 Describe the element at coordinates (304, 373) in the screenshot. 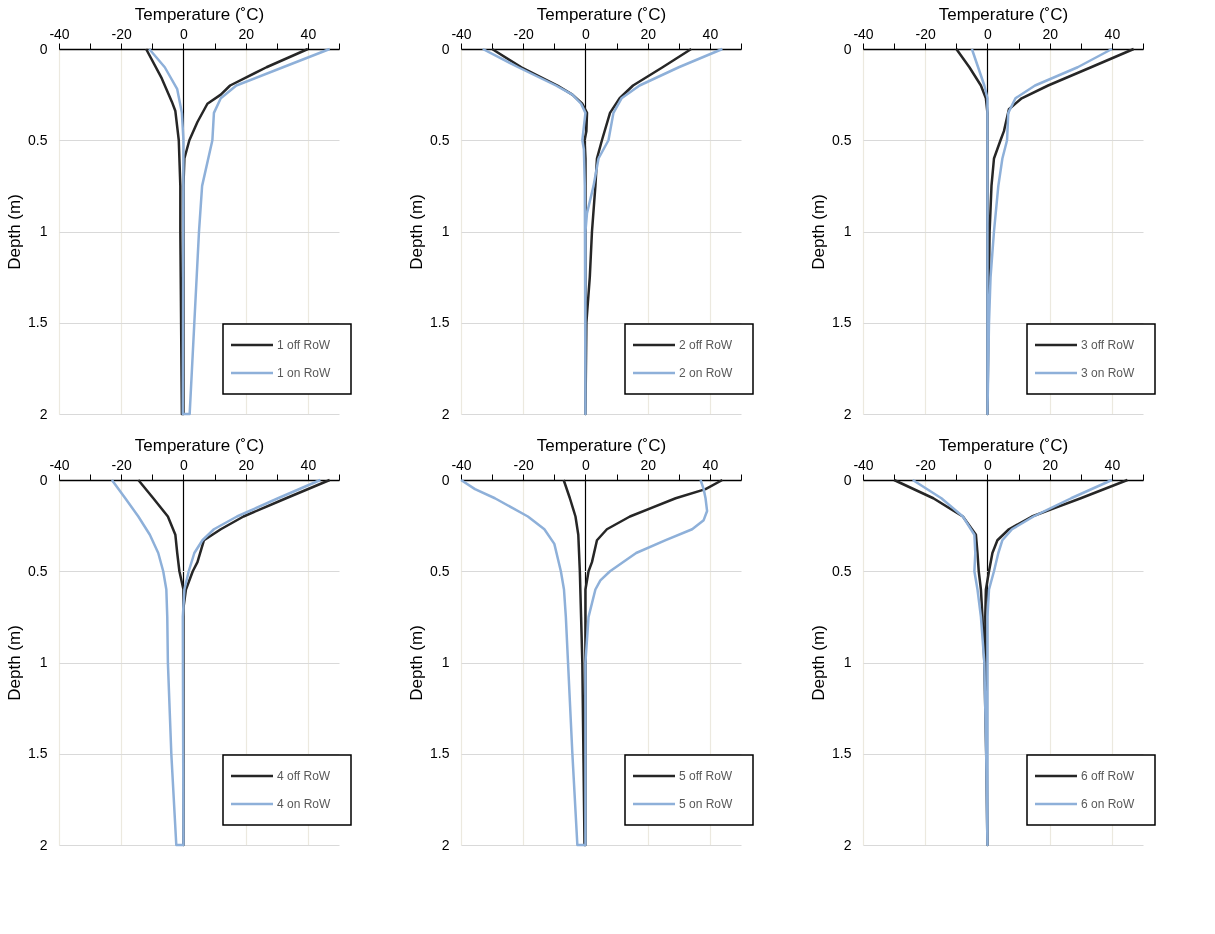

I see `legend-label: 1 on RoW` at that location.